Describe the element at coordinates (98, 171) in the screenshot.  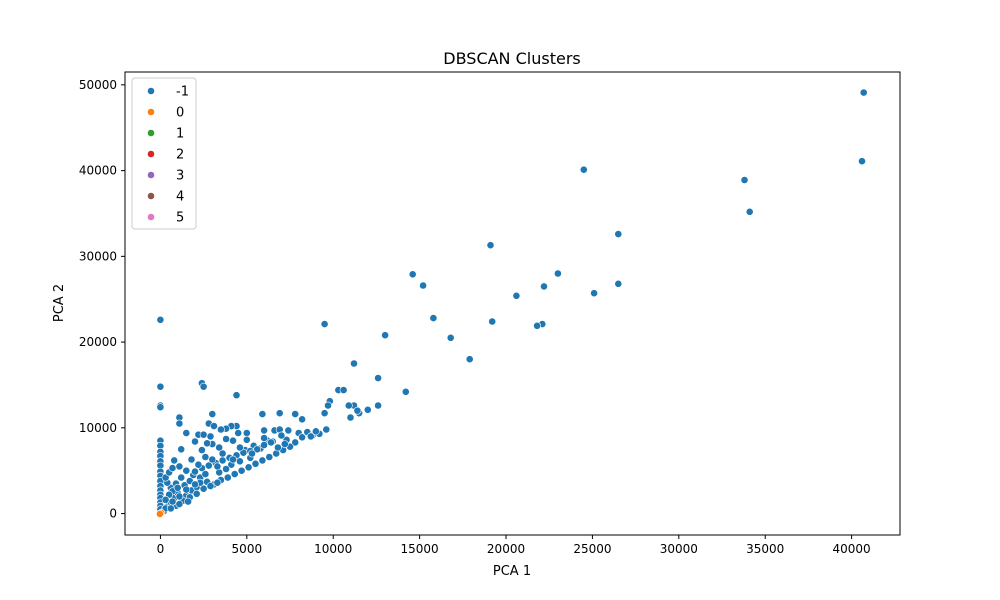
I see `y-tick-label: 40000` at that location.